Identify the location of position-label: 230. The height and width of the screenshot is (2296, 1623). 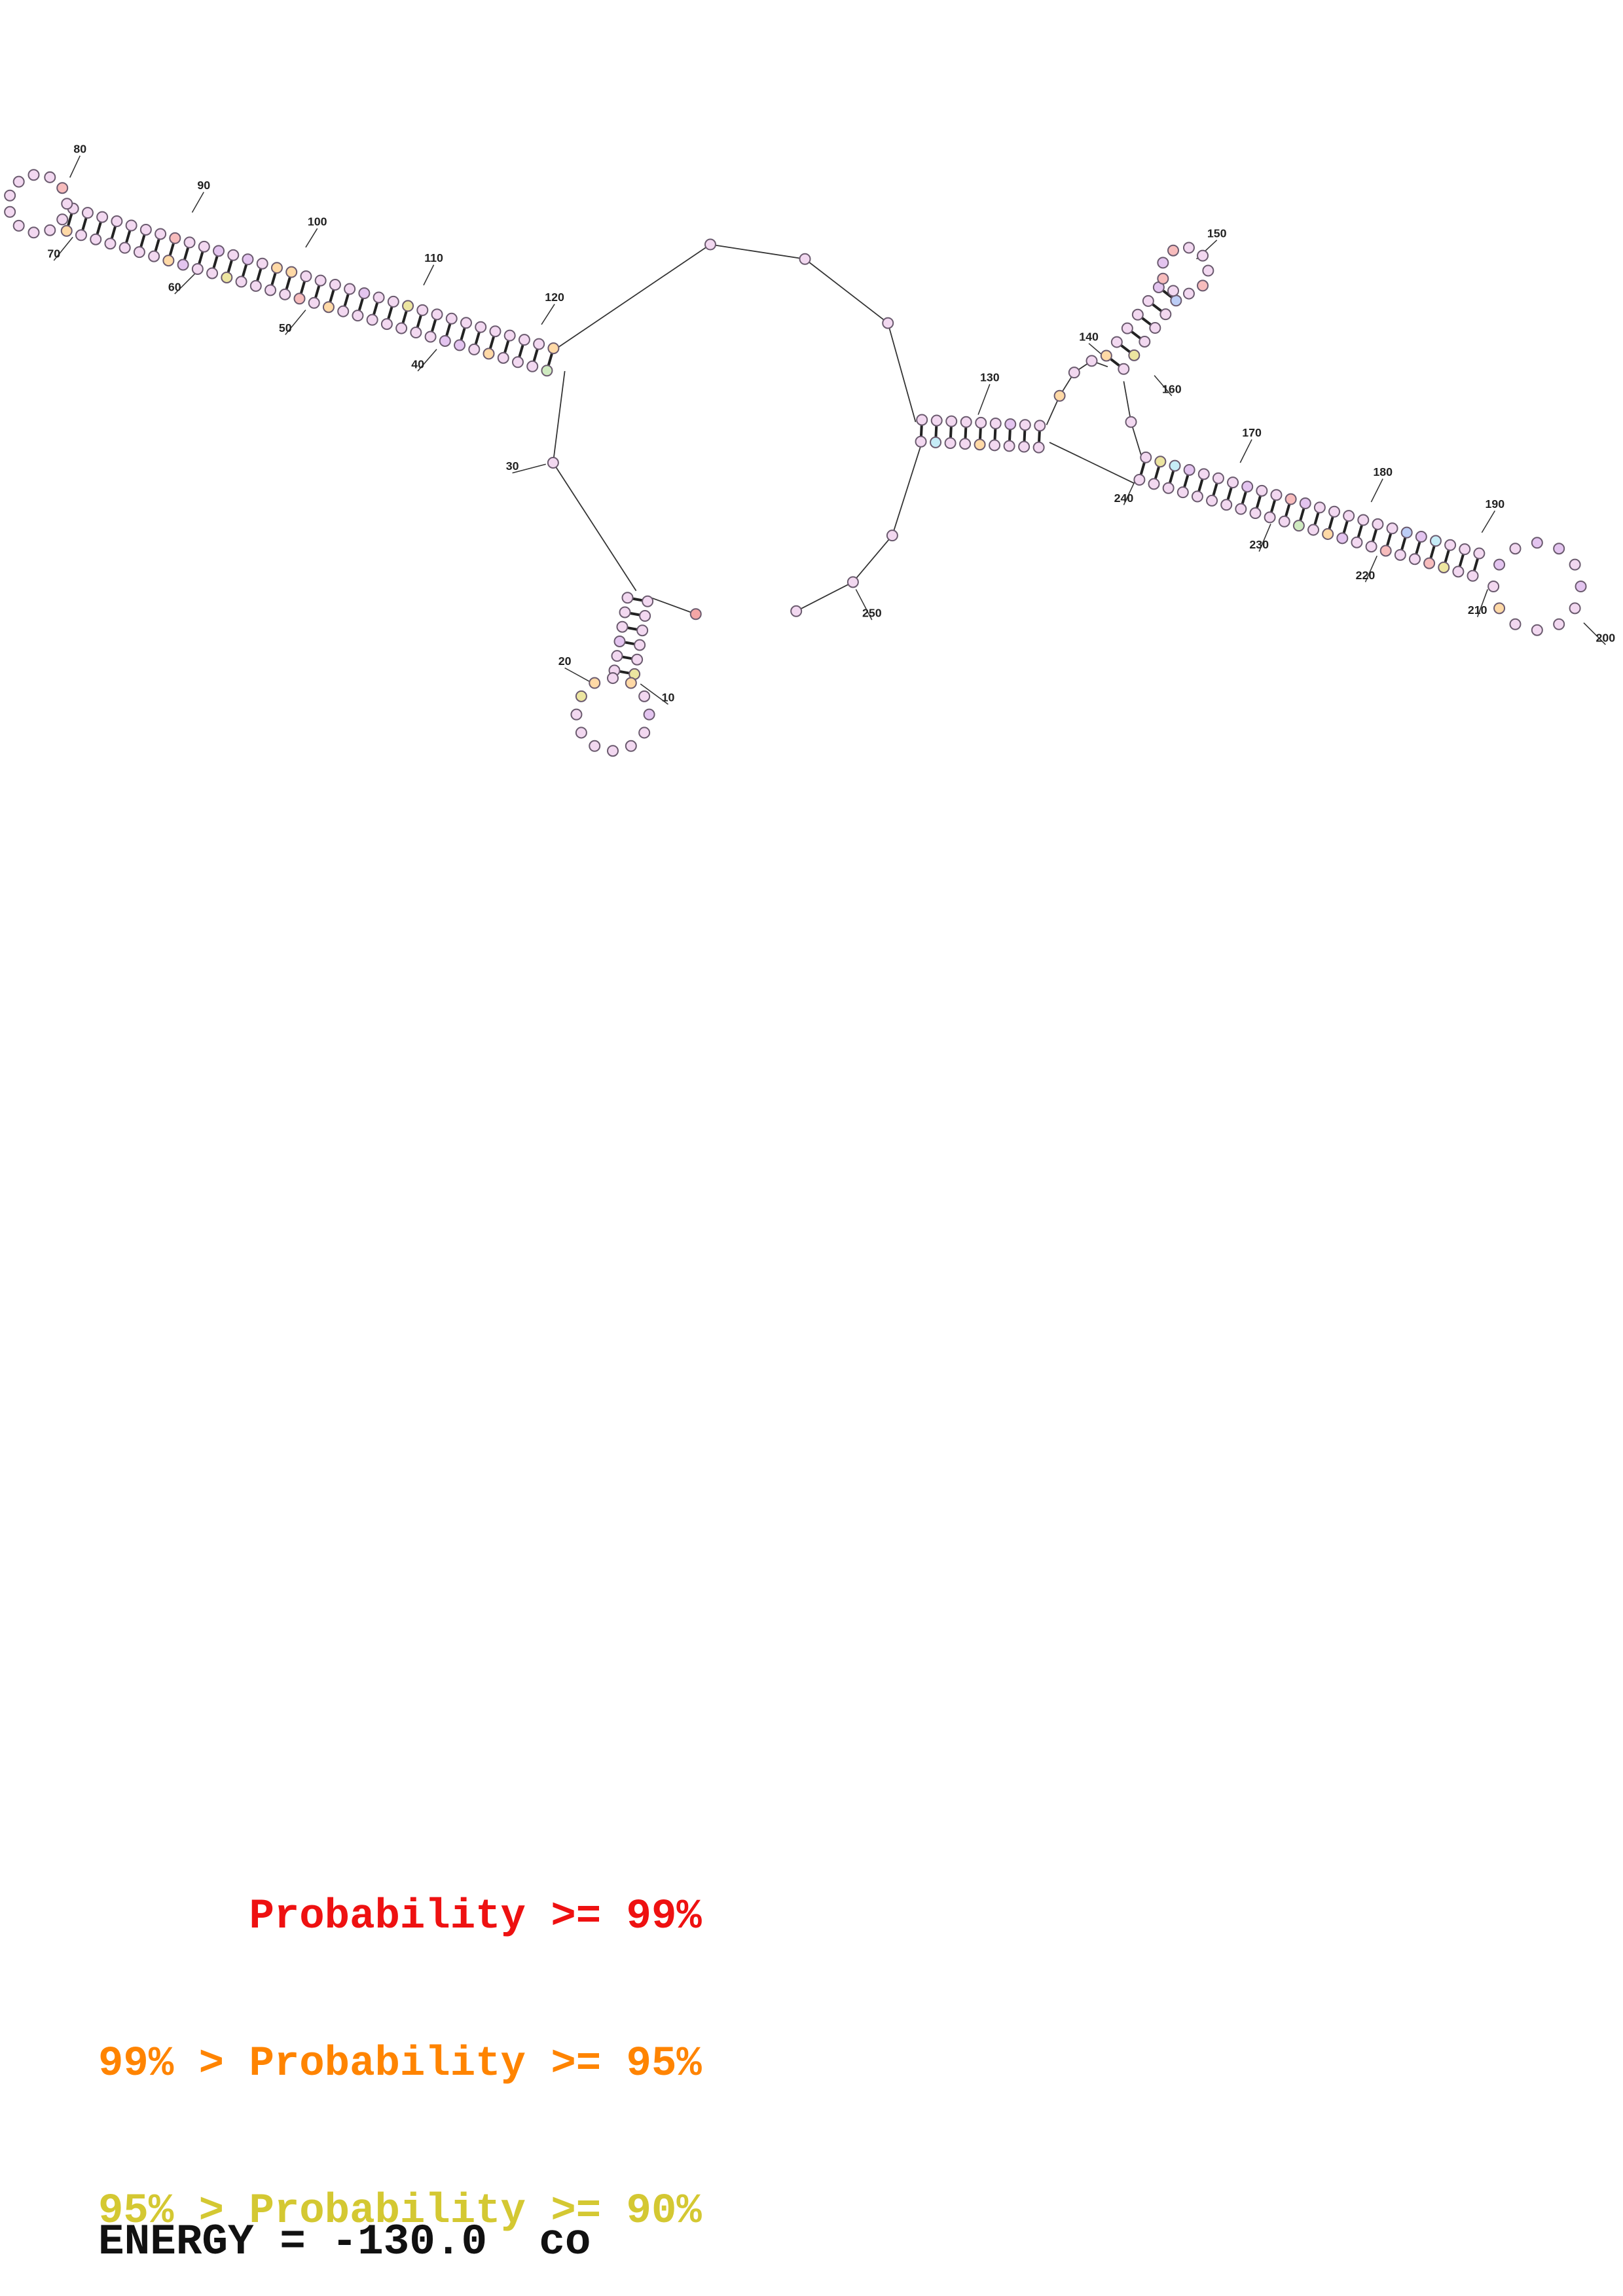
(1259, 544).